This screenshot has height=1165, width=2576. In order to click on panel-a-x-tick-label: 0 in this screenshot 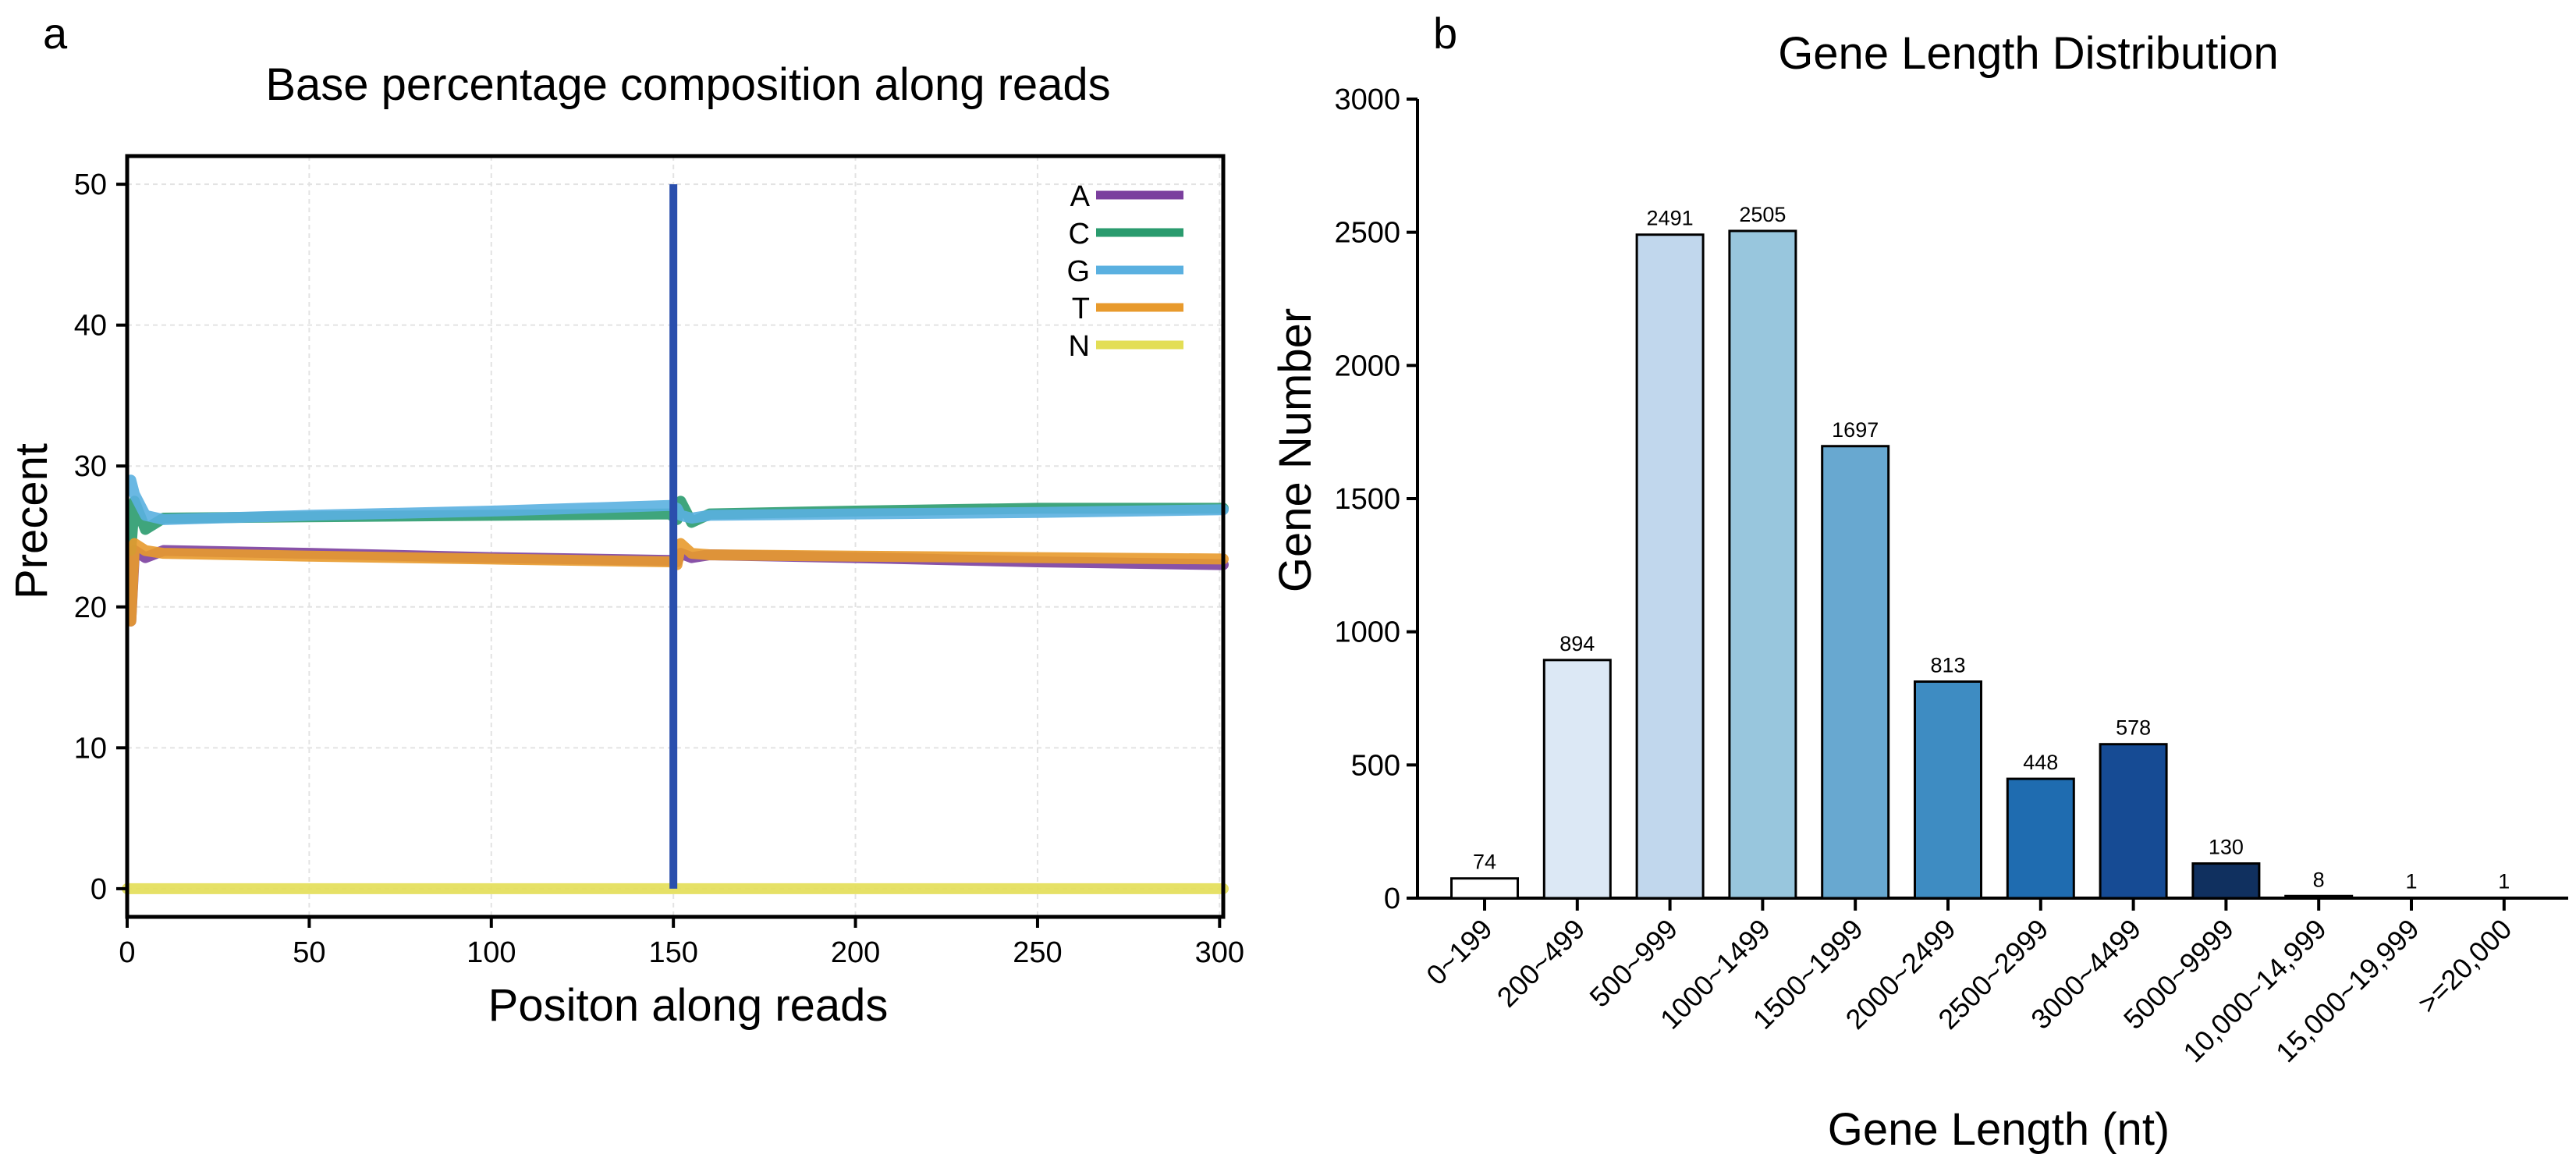, I will do `click(127, 952)`.